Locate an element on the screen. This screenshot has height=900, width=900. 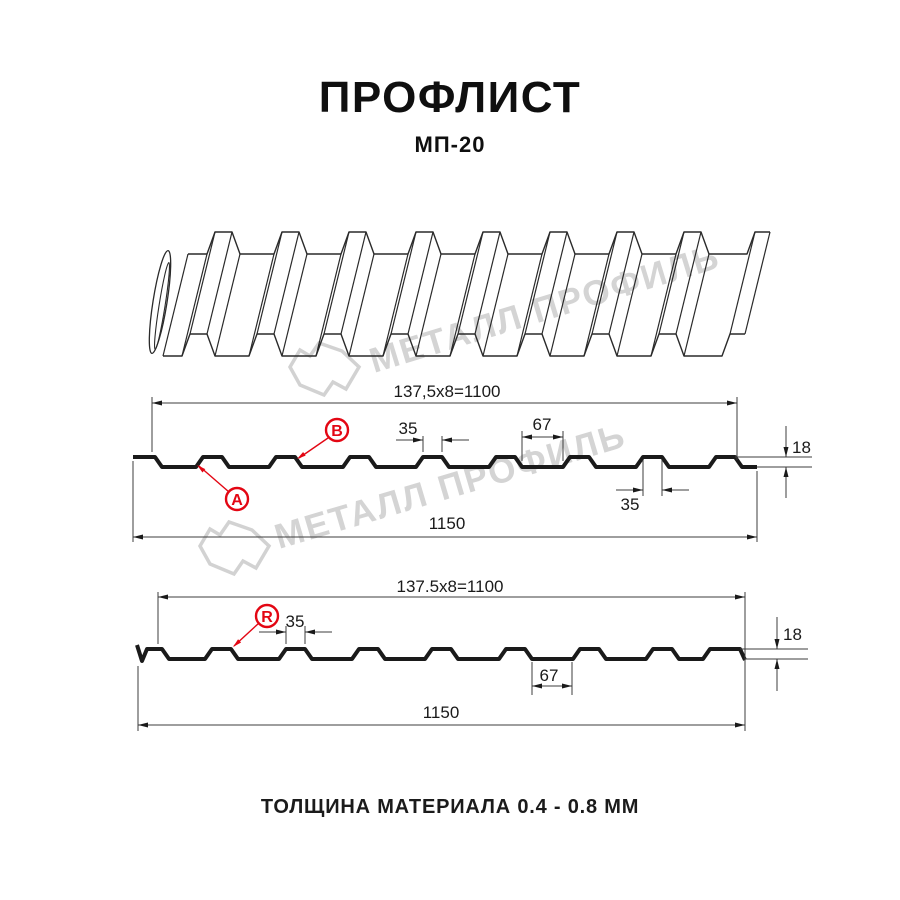
side-a-marker-circle is located at coordinates (237, 499).